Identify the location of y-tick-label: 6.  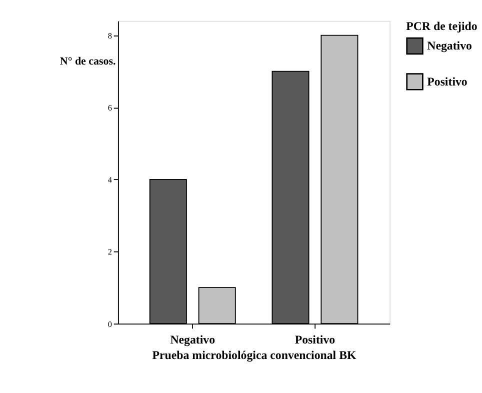
(110, 108).